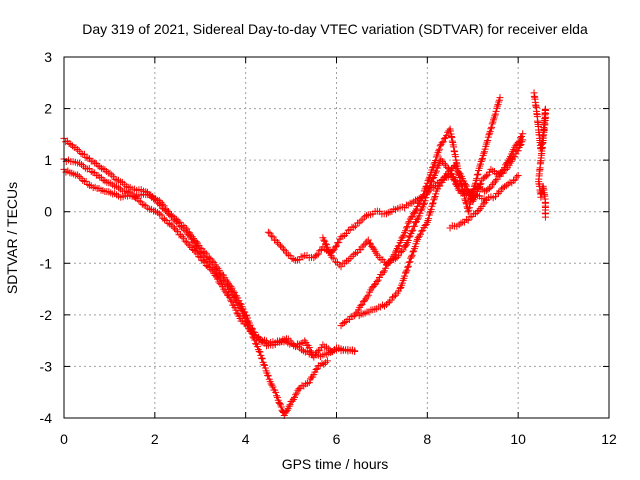  I want to click on x-tick-label: 8, so click(427, 439).